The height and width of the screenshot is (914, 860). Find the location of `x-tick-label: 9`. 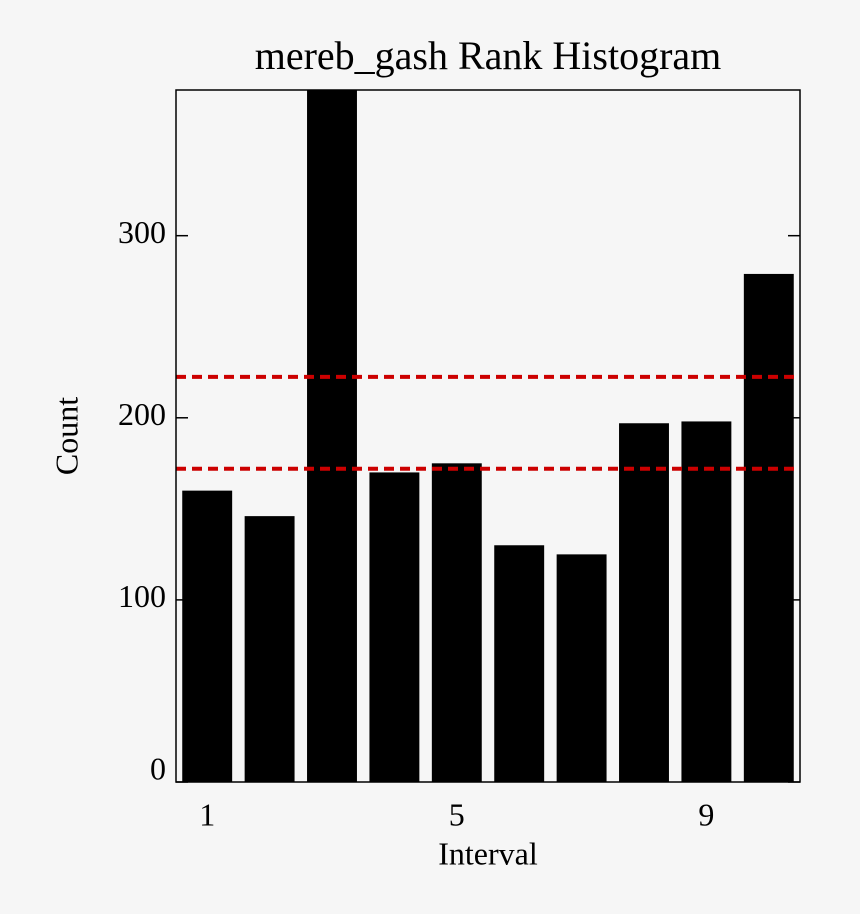

x-tick-label: 9 is located at coordinates (706, 814).